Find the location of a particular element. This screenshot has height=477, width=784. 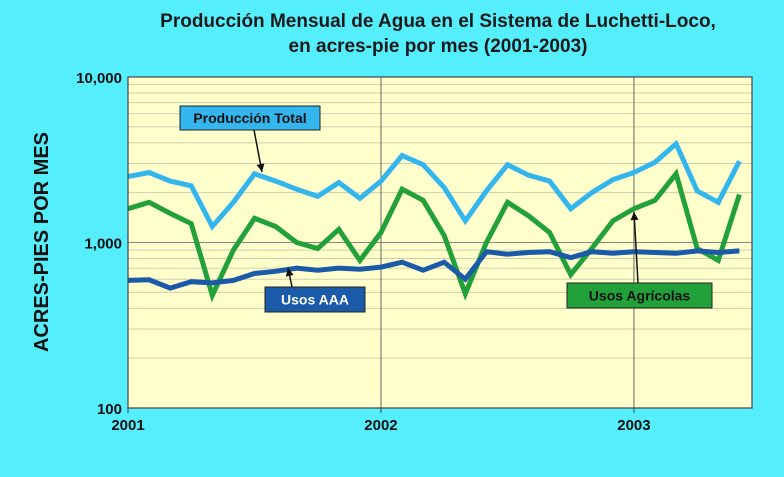

x-tick-label: 2003 is located at coordinates (633, 425).